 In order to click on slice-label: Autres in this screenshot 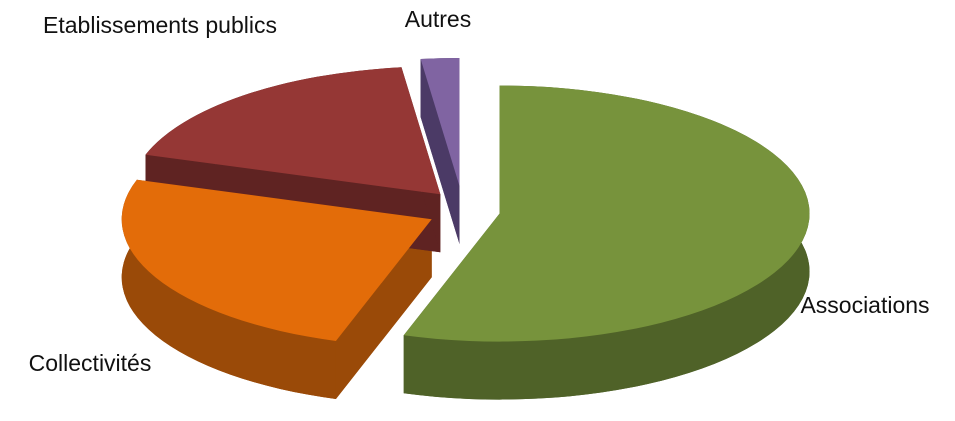, I will do `click(438, 19)`.